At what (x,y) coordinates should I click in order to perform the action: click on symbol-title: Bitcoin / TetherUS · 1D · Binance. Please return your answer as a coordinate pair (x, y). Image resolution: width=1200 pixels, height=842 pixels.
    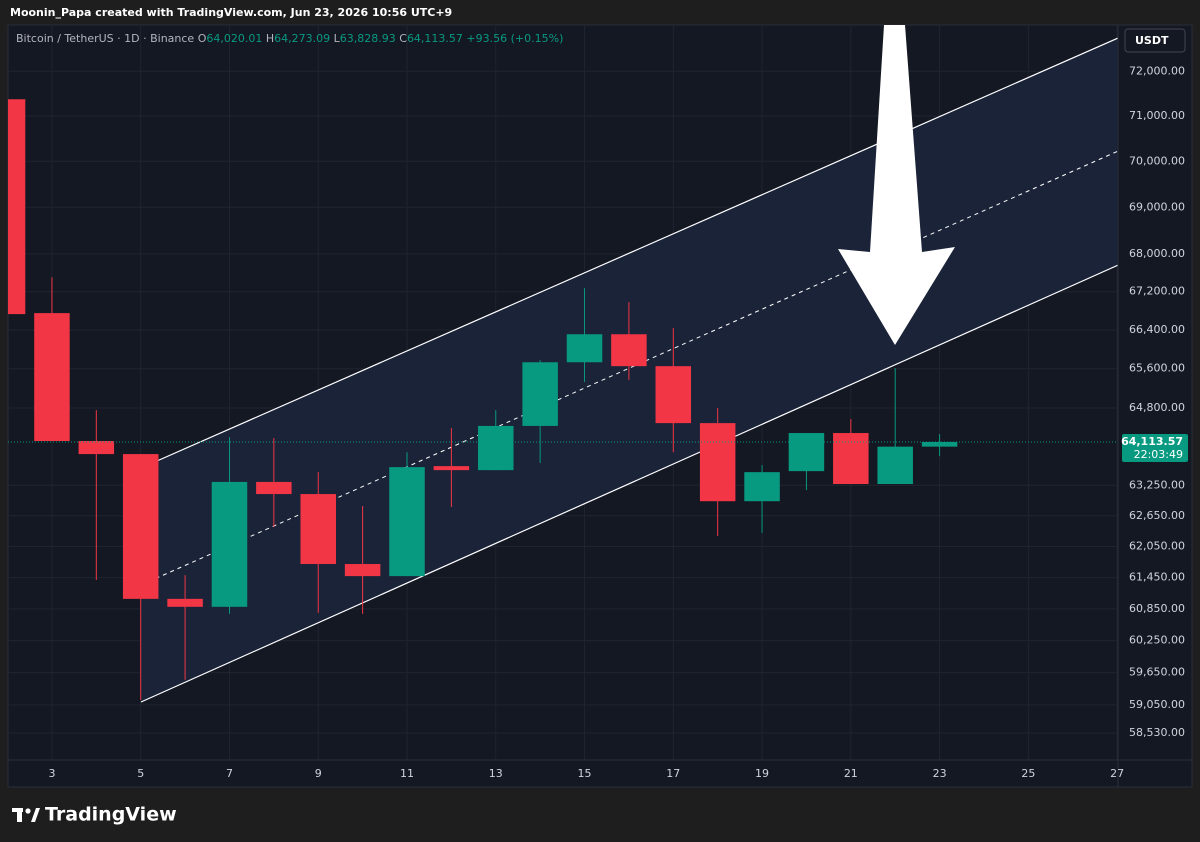
    Looking at the image, I should click on (105, 38).